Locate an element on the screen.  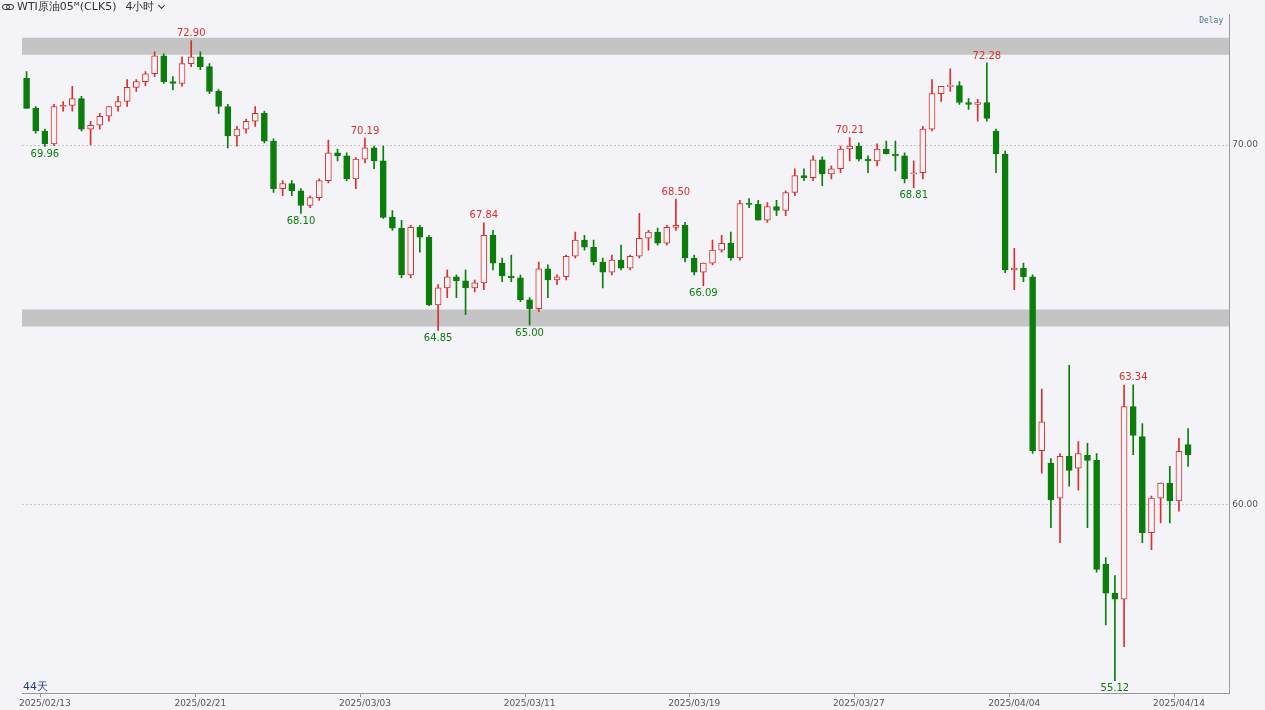
text: 66.09 is located at coordinates (703, 293).